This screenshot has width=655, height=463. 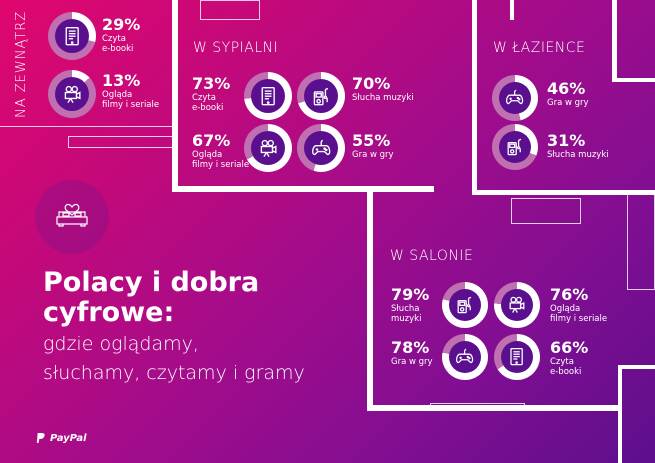 I want to click on stat-outside-camera: 13% Ogląda filmy i seriale, so click(x=131, y=90).